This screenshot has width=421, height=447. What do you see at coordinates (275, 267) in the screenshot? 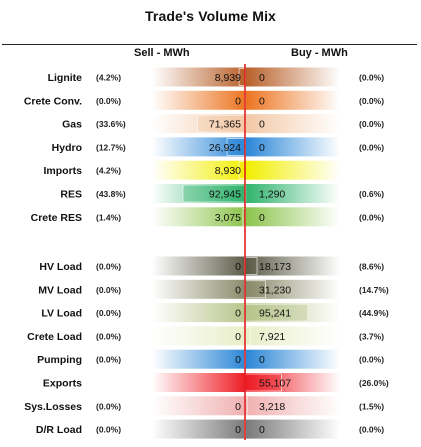
I see `buy-value-label: 18,173` at bounding box center [275, 267].